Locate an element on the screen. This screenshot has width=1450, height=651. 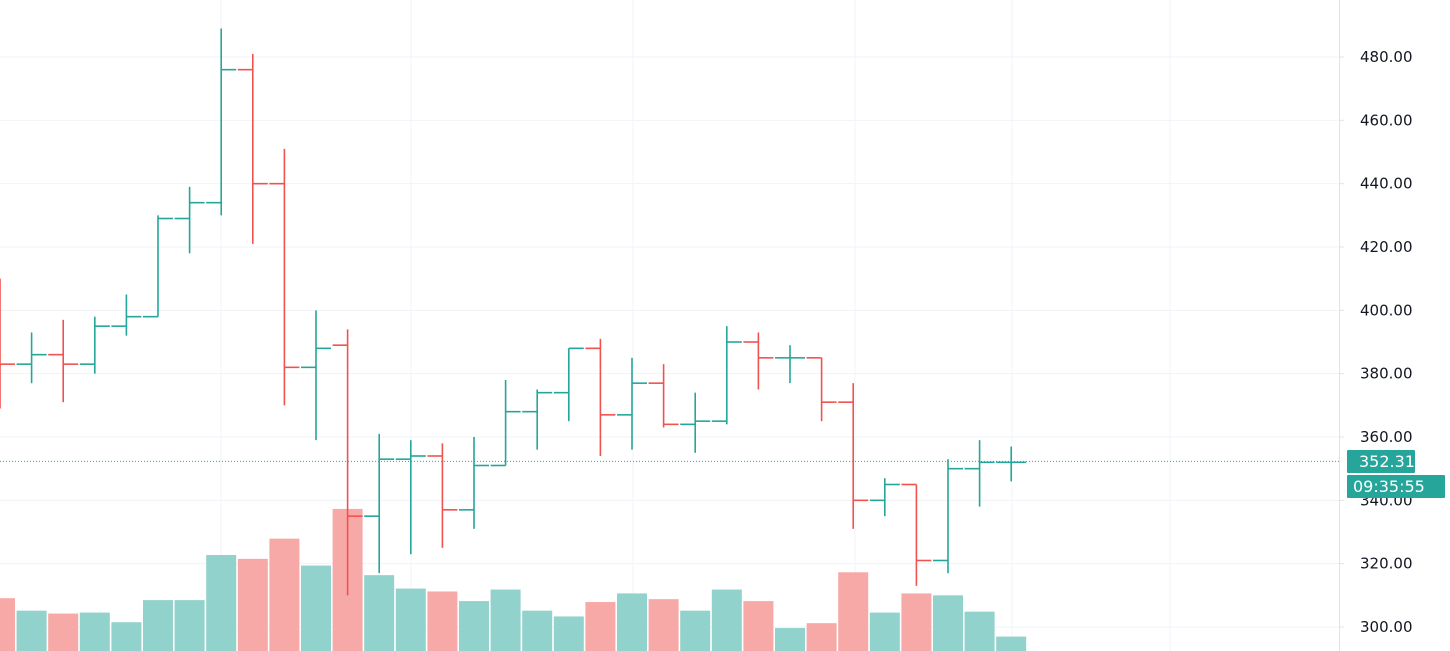
bar-countdown-label: 09:35:55 is located at coordinates (1389, 486).